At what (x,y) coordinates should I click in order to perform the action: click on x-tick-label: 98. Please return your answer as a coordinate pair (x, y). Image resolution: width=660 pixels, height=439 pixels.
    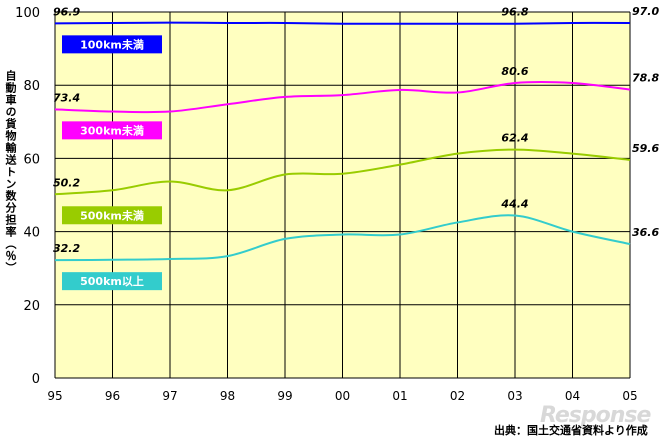
    Looking at the image, I should click on (227, 396).